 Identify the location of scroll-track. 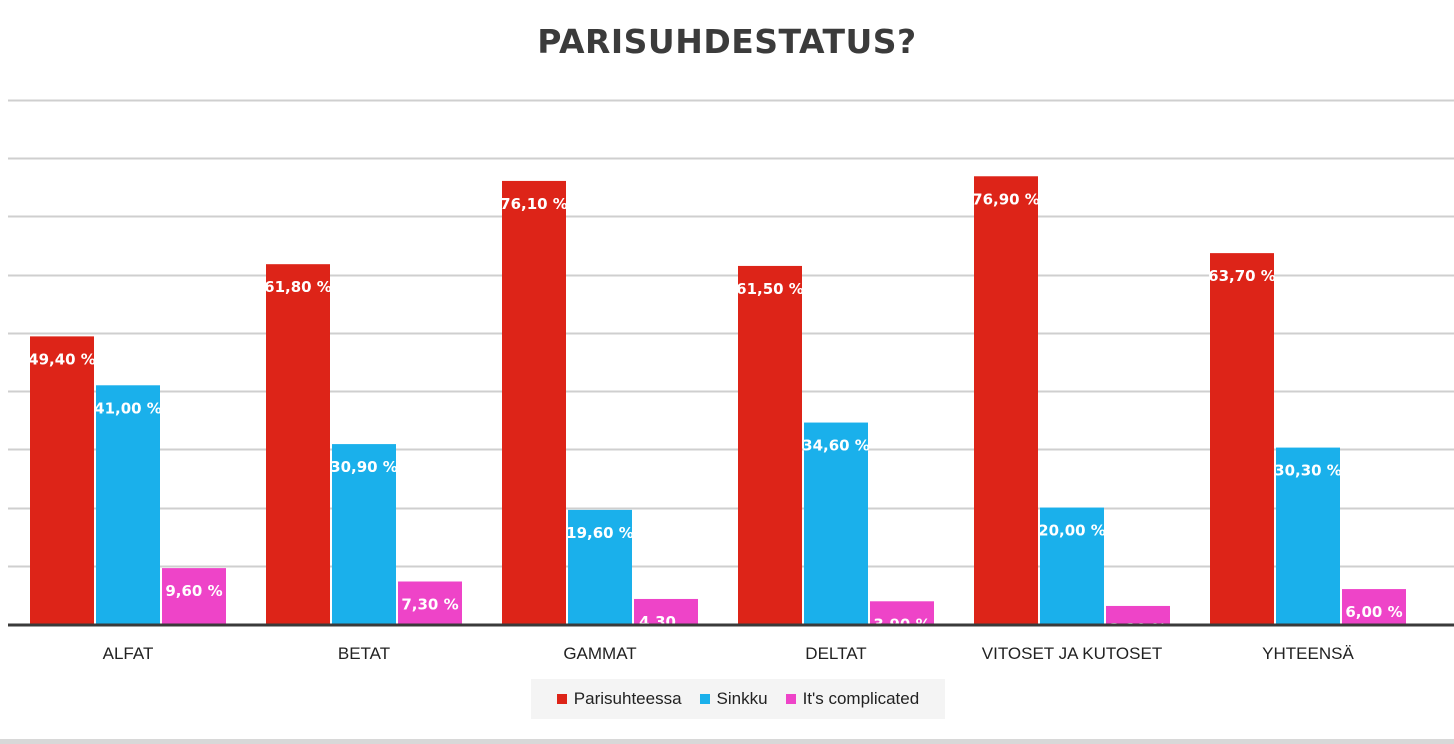
(727, 741).